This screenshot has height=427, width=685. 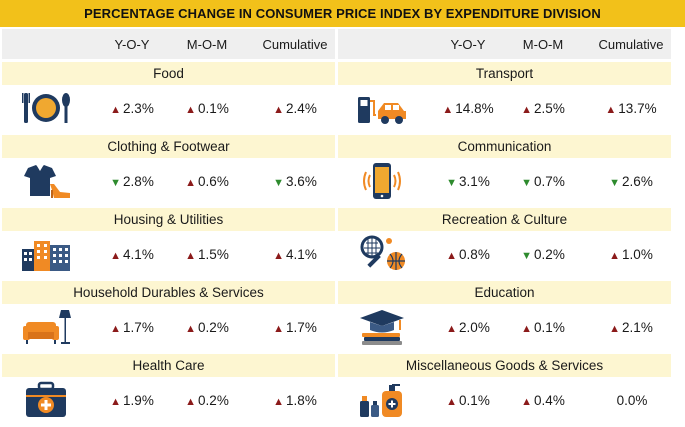 What do you see at coordinates (504, 219) in the screenshot?
I see `category-title: Recreation & Culture` at bounding box center [504, 219].